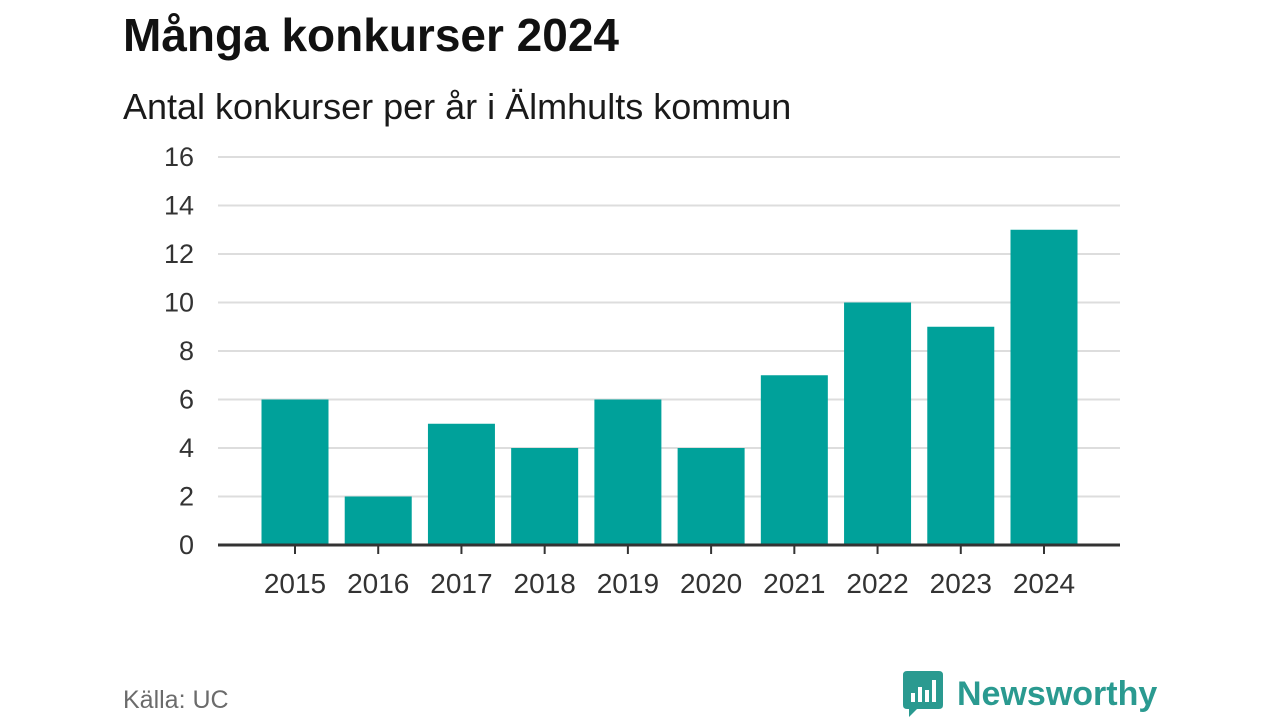 The height and width of the screenshot is (720, 1280). I want to click on x-tick-label: 2023, so click(961, 583).